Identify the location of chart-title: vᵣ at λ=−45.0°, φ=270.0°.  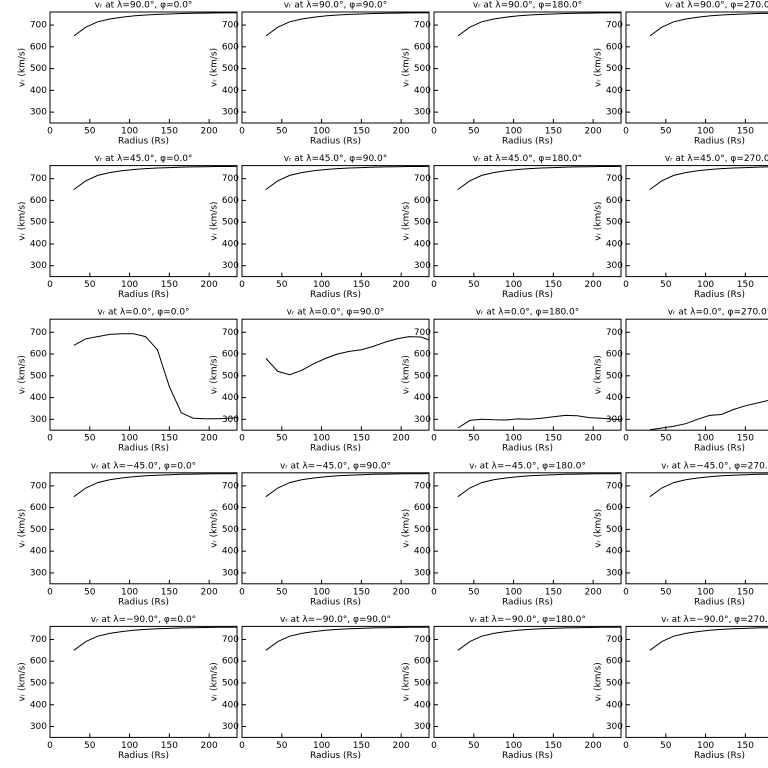
(714, 466).